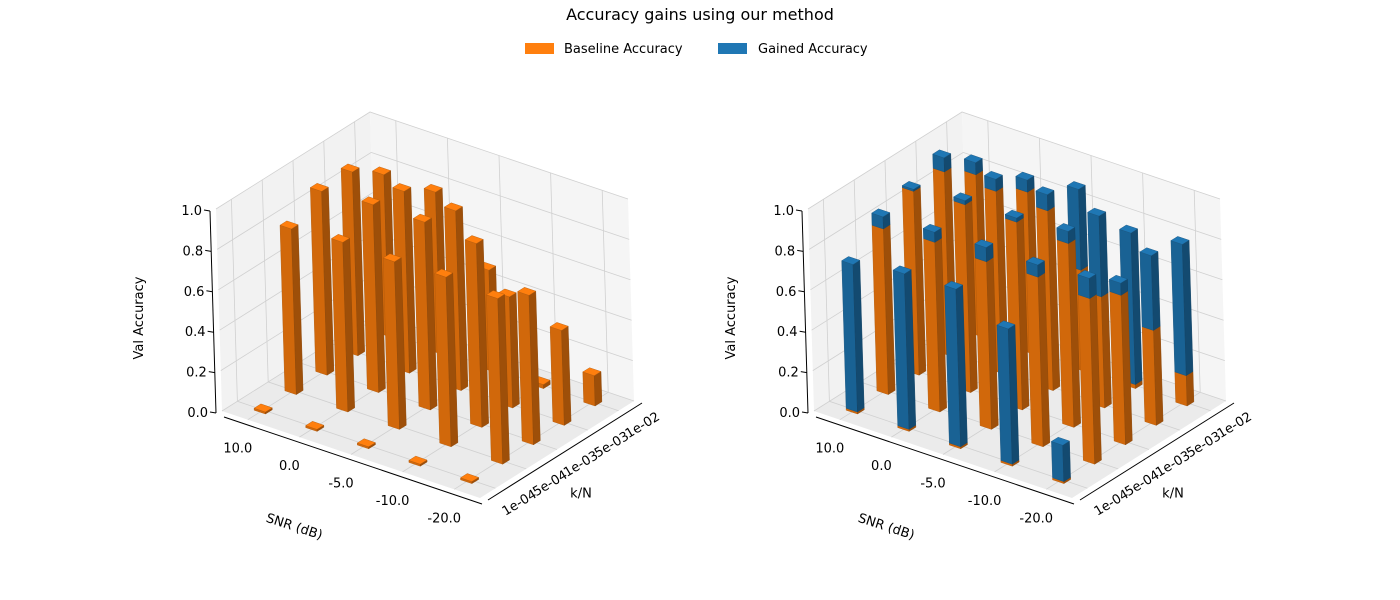 Image resolution: width=1400 pixels, height=600 pixels. I want to click on x-tick-label: -10.0, so click(393, 501).